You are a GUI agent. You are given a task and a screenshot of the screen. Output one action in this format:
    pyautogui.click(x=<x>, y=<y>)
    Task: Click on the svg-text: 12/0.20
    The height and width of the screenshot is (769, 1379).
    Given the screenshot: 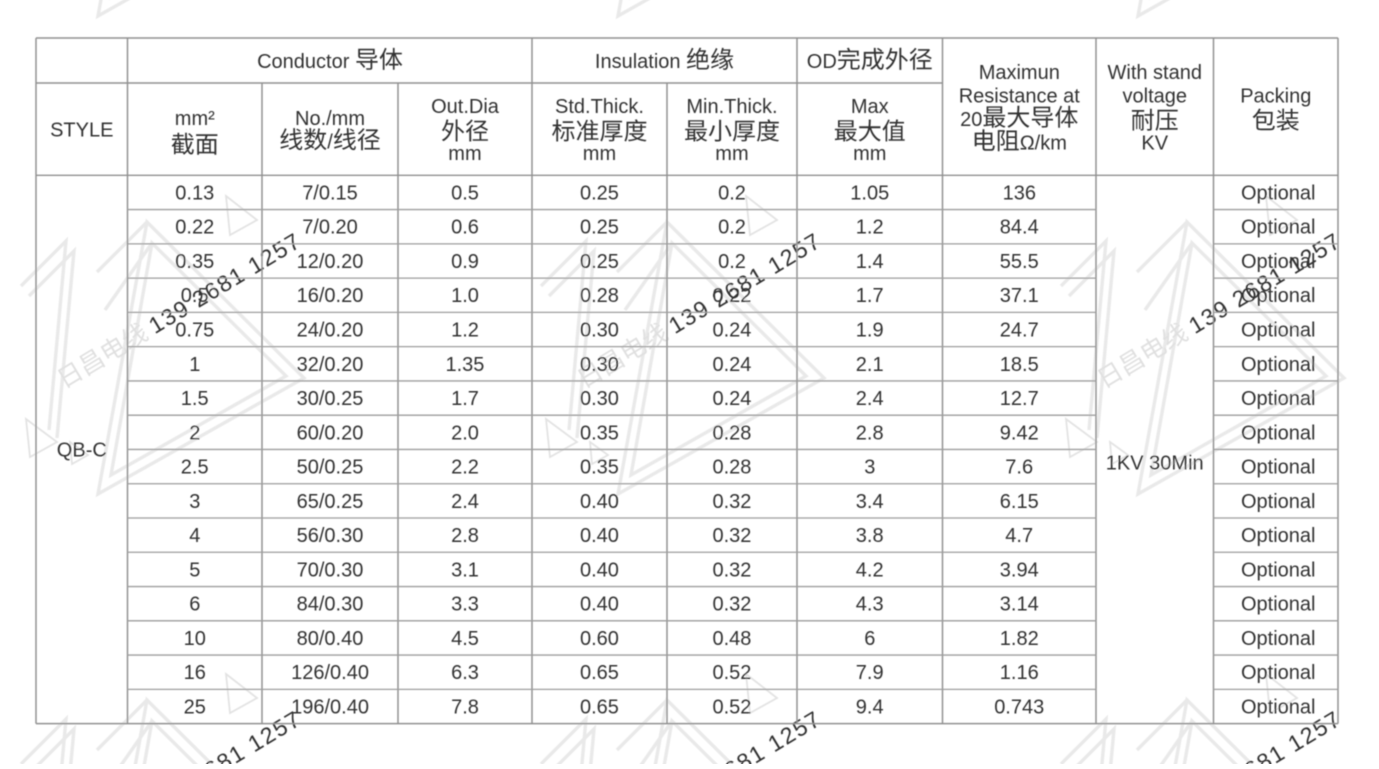 What is the action you would take?
    pyautogui.click(x=330, y=262)
    